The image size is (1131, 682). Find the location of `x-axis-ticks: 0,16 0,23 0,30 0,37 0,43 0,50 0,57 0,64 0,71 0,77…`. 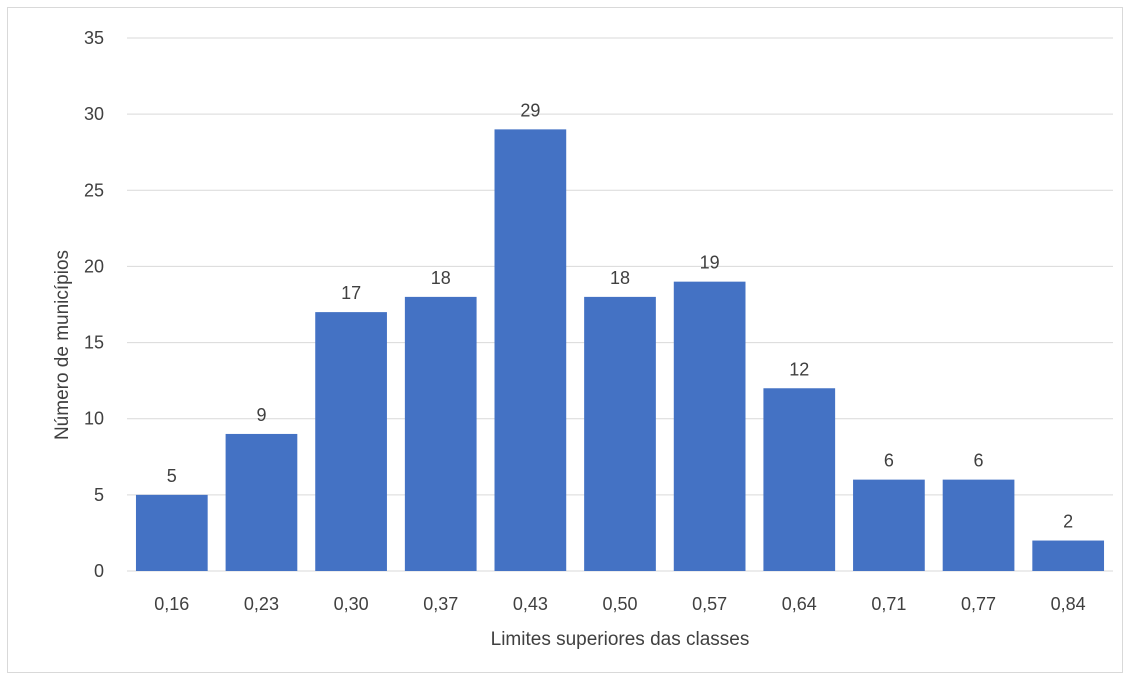

x-axis-ticks: 0,16 0,23 0,30 0,37 0,43 0,50 0,57 0,64 0,71 0,77… is located at coordinates (619, 604).